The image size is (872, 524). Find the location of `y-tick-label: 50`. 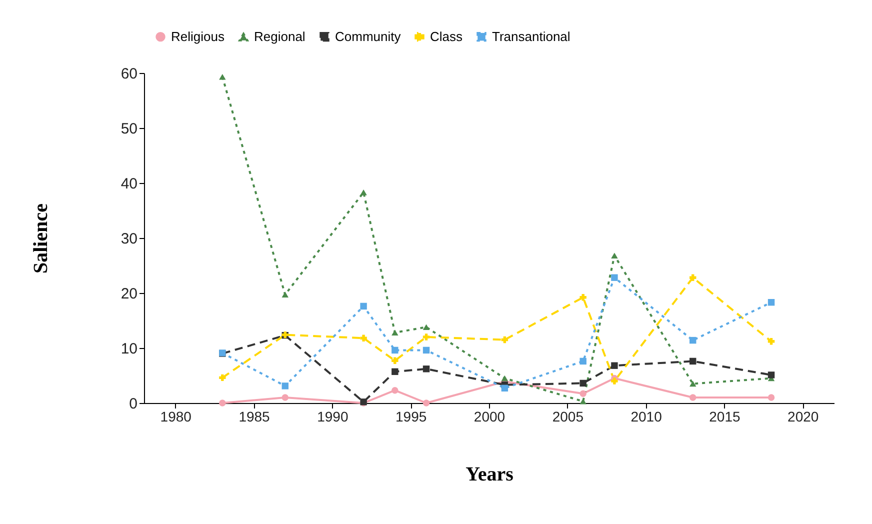

y-tick-label: 50 is located at coordinates (129, 129).